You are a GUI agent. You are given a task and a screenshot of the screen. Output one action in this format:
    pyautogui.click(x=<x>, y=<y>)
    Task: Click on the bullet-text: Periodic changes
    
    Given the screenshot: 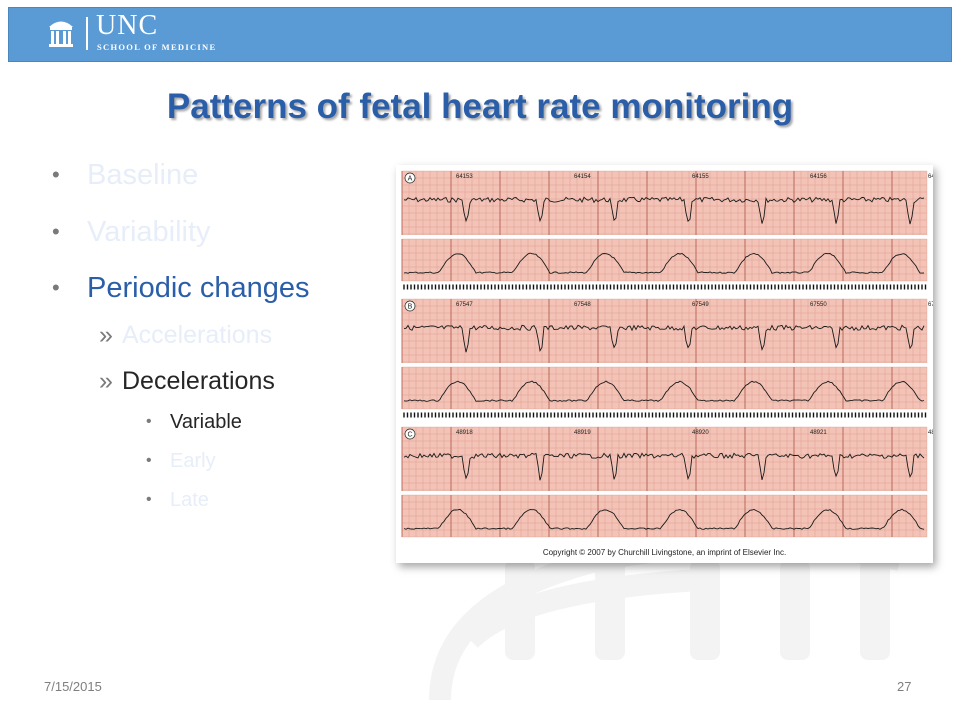 What is the action you would take?
    pyautogui.click(x=198, y=288)
    